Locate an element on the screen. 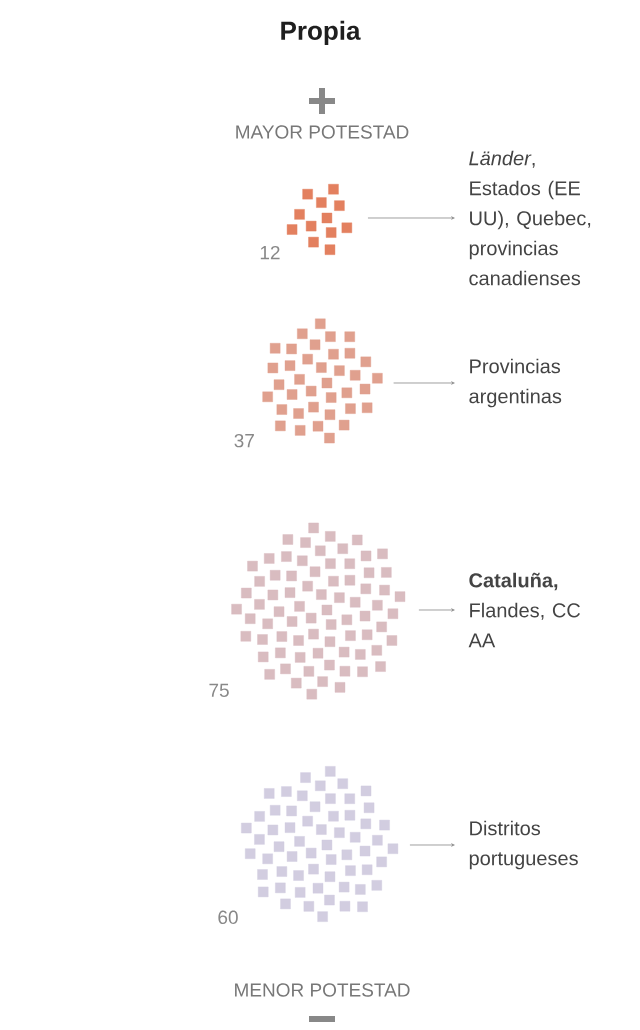  text: MAYOR POTESTAD is located at coordinates (322, 132).